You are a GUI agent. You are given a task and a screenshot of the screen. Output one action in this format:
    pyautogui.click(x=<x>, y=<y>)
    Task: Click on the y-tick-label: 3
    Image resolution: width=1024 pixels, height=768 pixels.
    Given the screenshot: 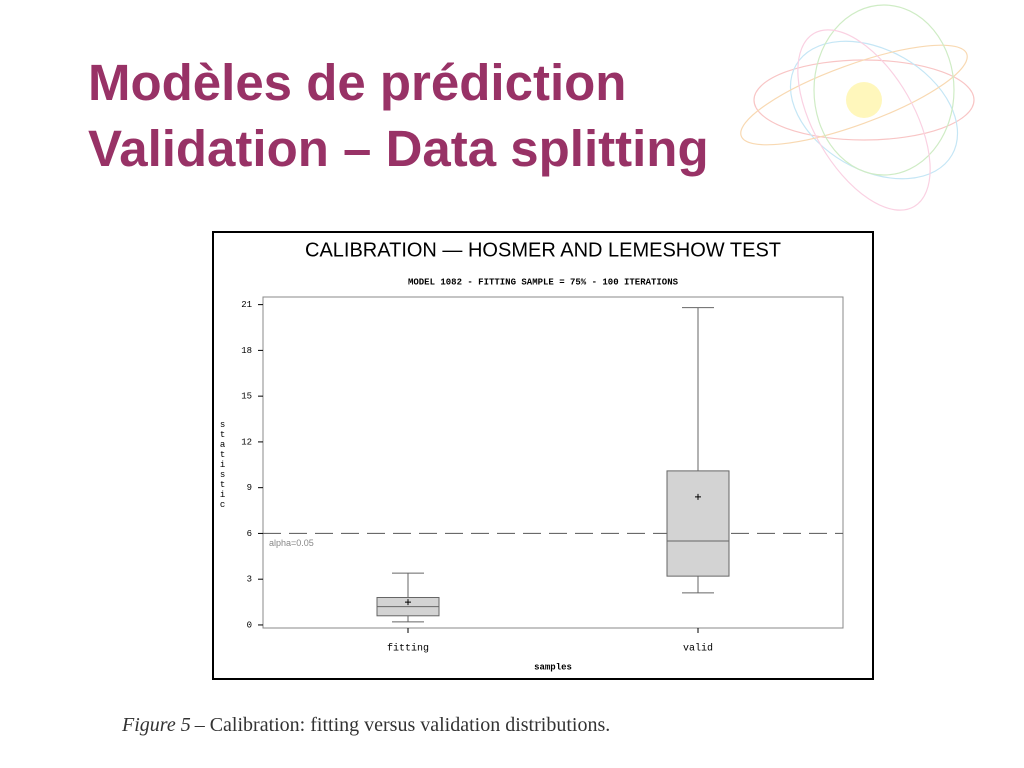 What is the action you would take?
    pyautogui.click(x=249, y=580)
    